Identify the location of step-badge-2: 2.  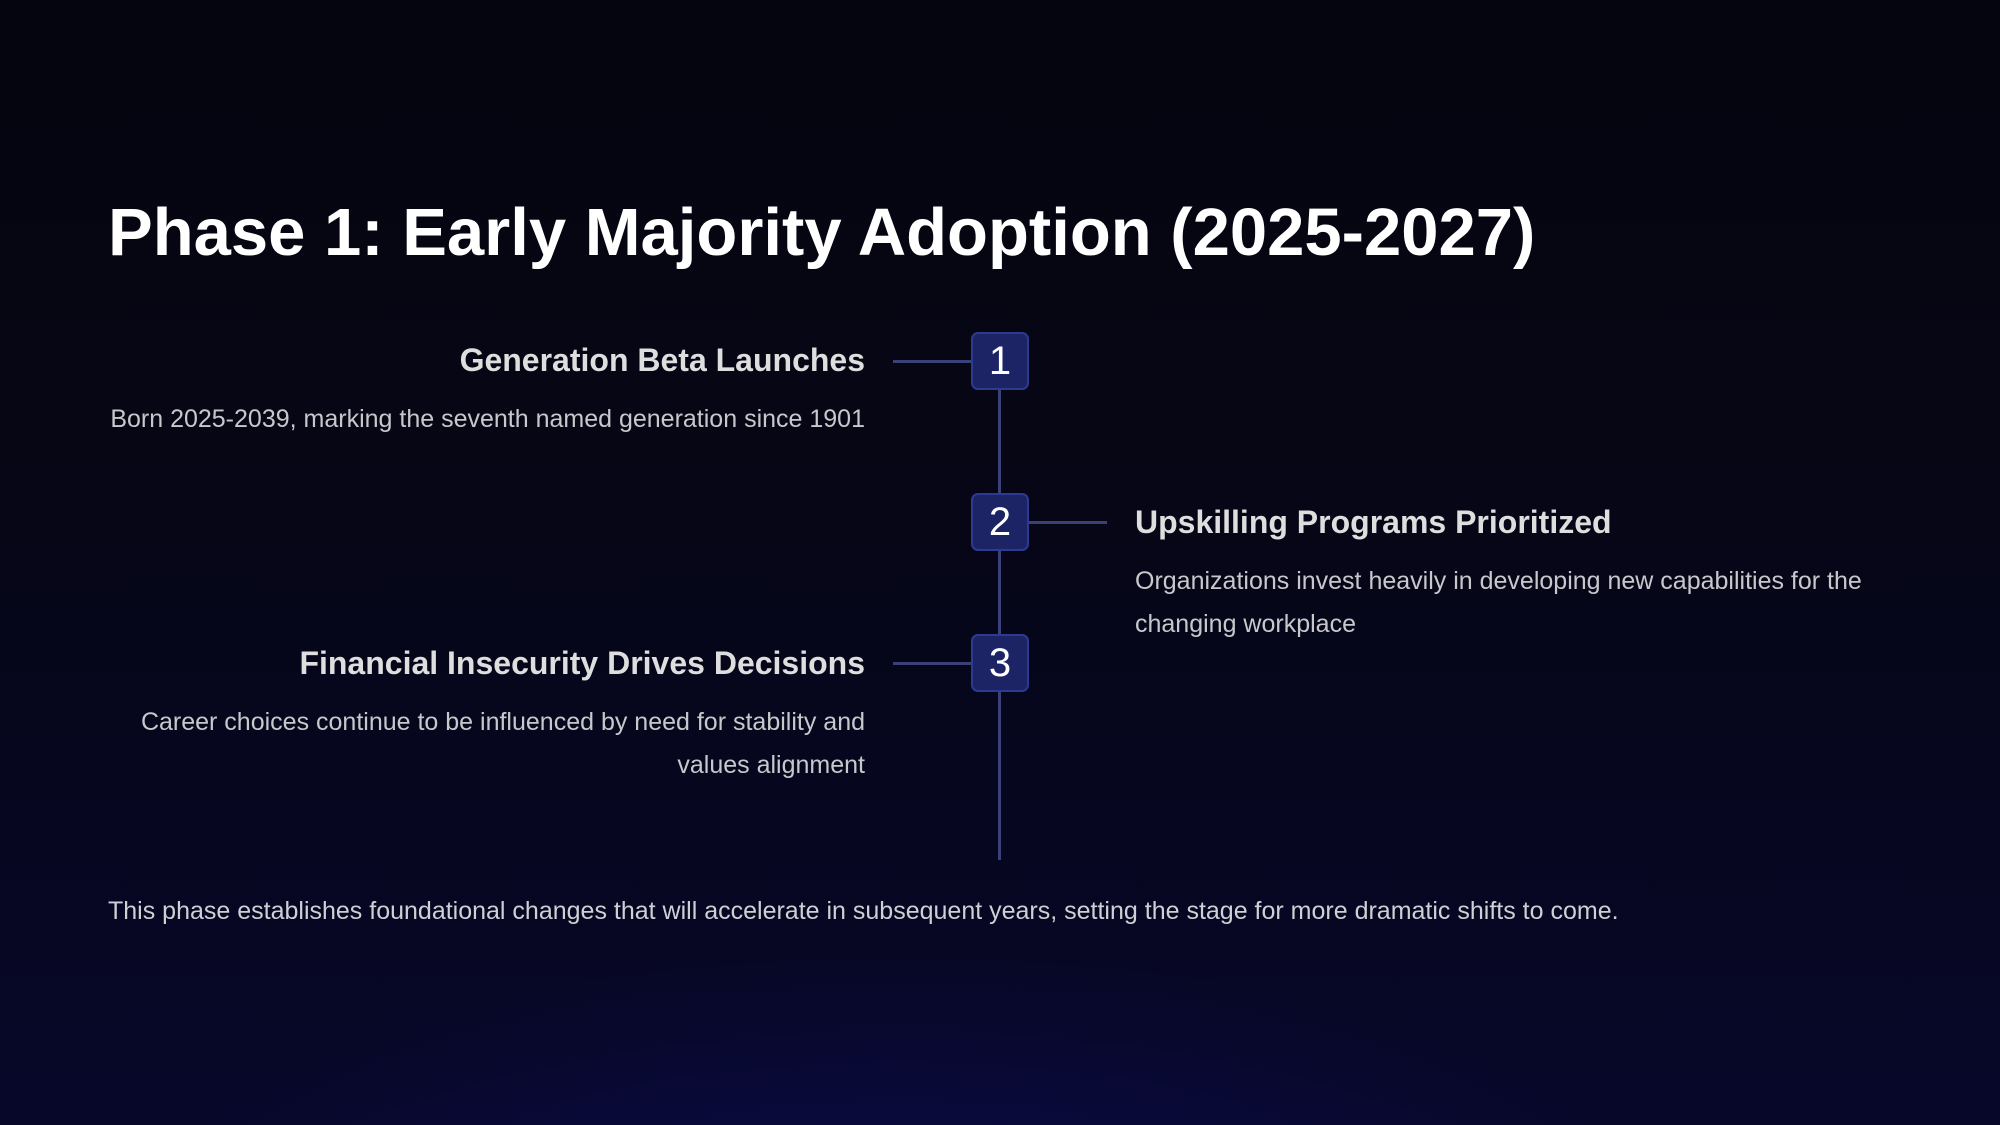
(1000, 522).